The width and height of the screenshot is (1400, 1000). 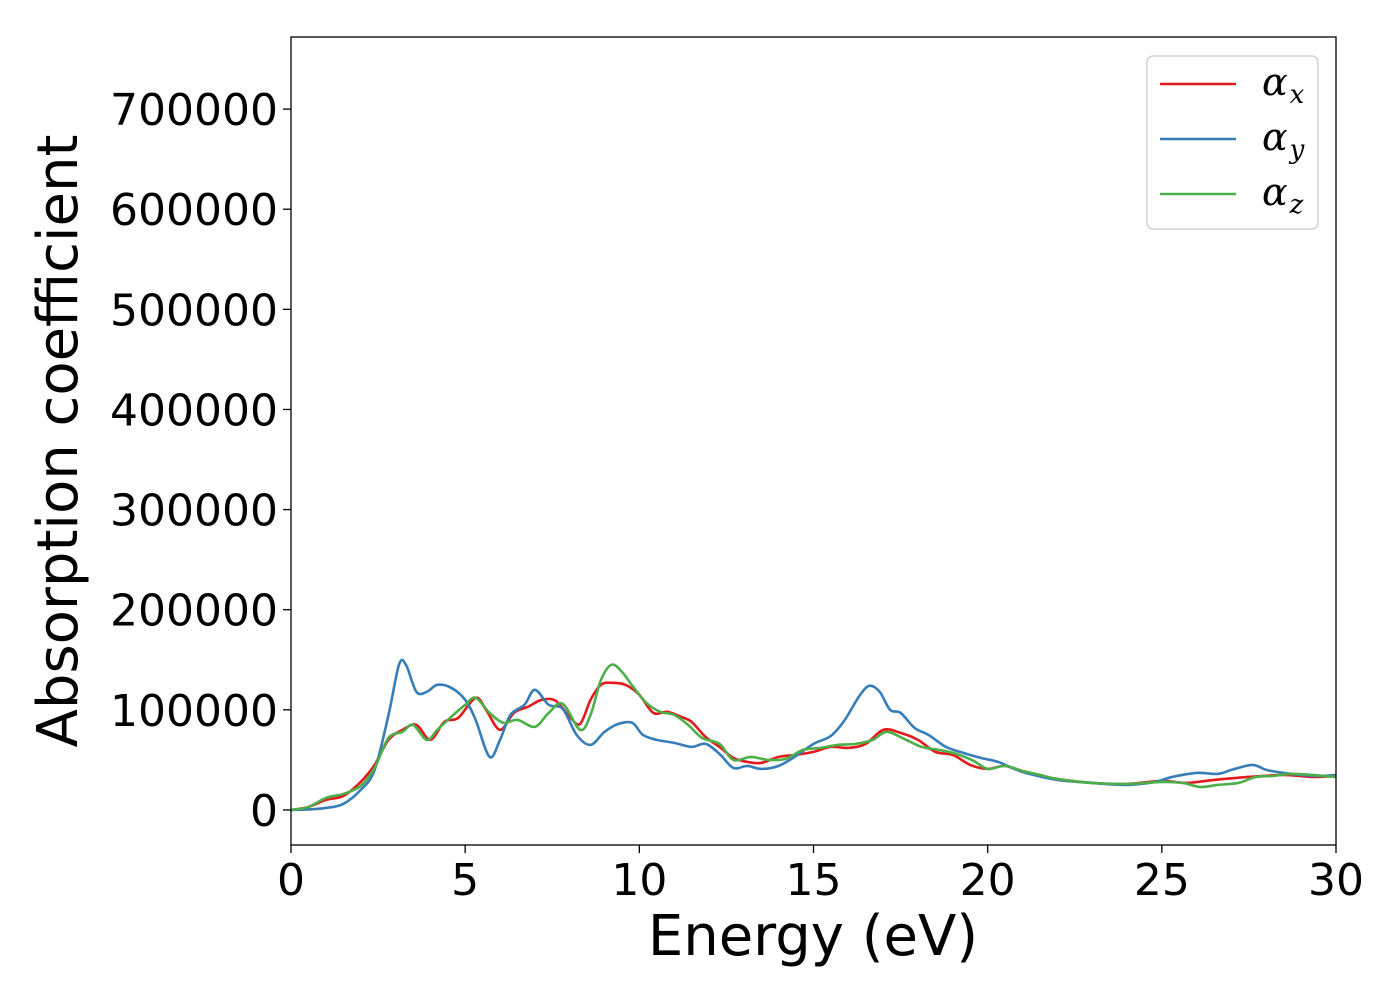 What do you see at coordinates (194, 611) in the screenshot?
I see `y-tick-label: 200000` at bounding box center [194, 611].